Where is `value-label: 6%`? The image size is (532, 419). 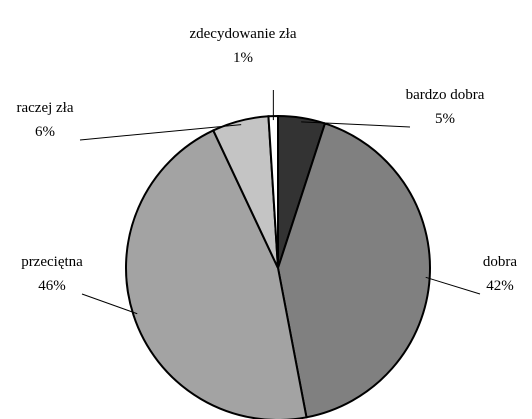
value-label: 6% is located at coordinates (45, 132).